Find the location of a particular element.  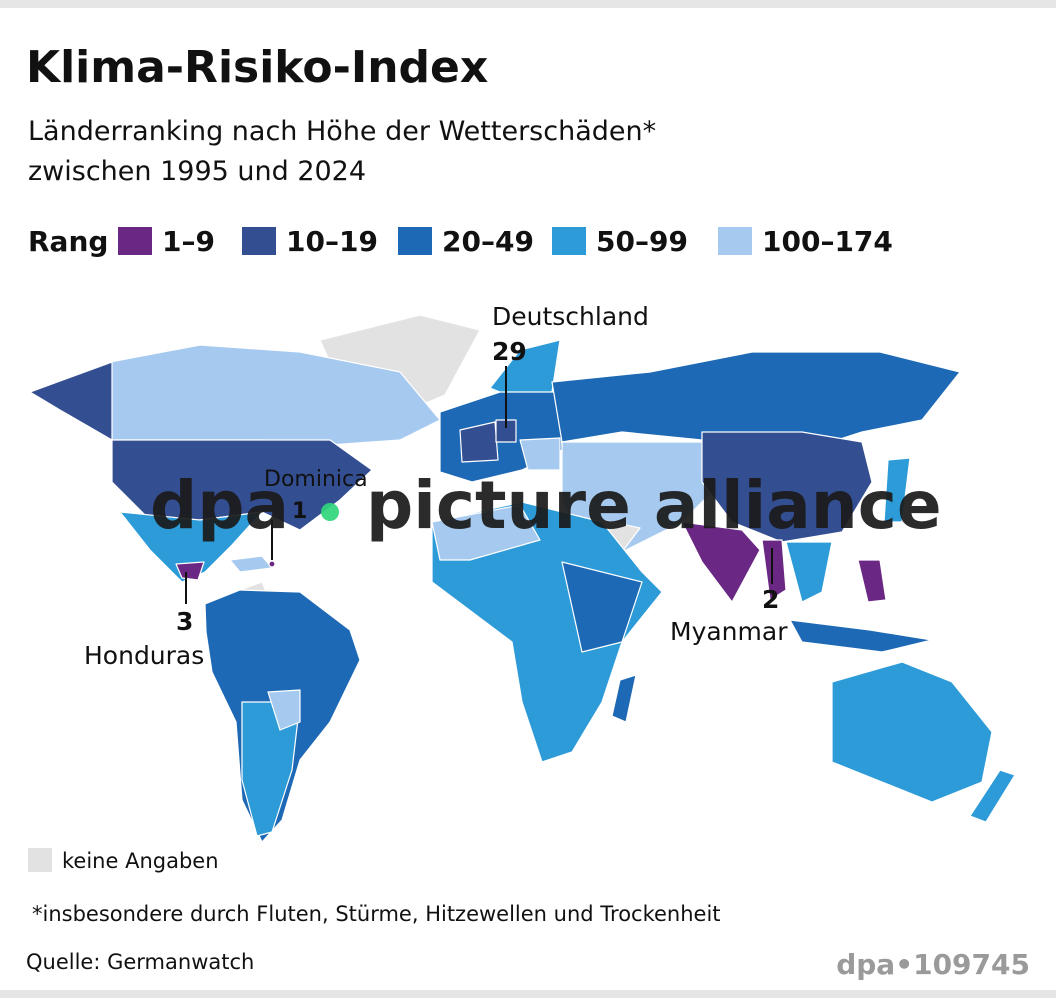

watermark-text: dpa is located at coordinates (219, 505).